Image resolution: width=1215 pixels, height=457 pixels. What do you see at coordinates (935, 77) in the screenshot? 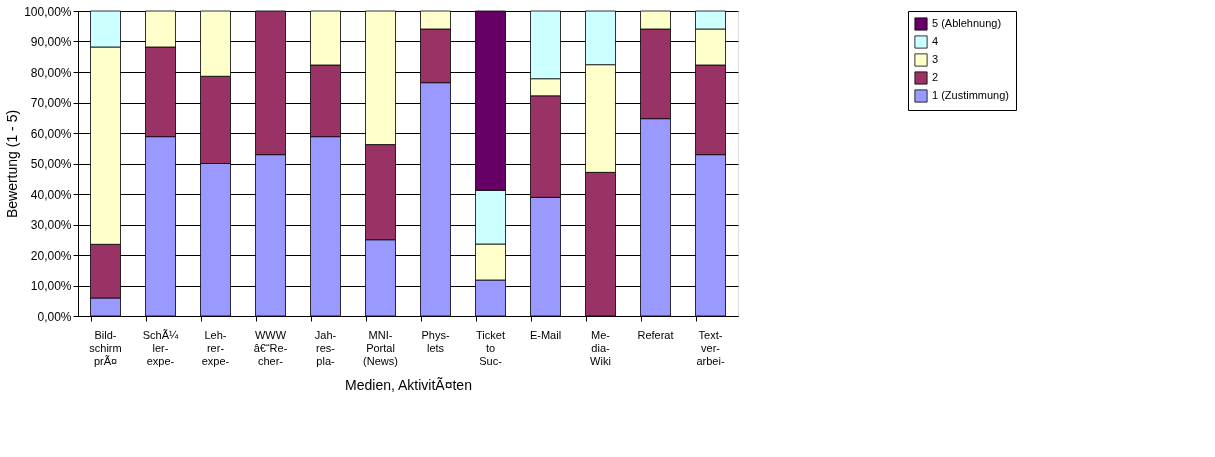
I see `legend-label: 2` at bounding box center [935, 77].